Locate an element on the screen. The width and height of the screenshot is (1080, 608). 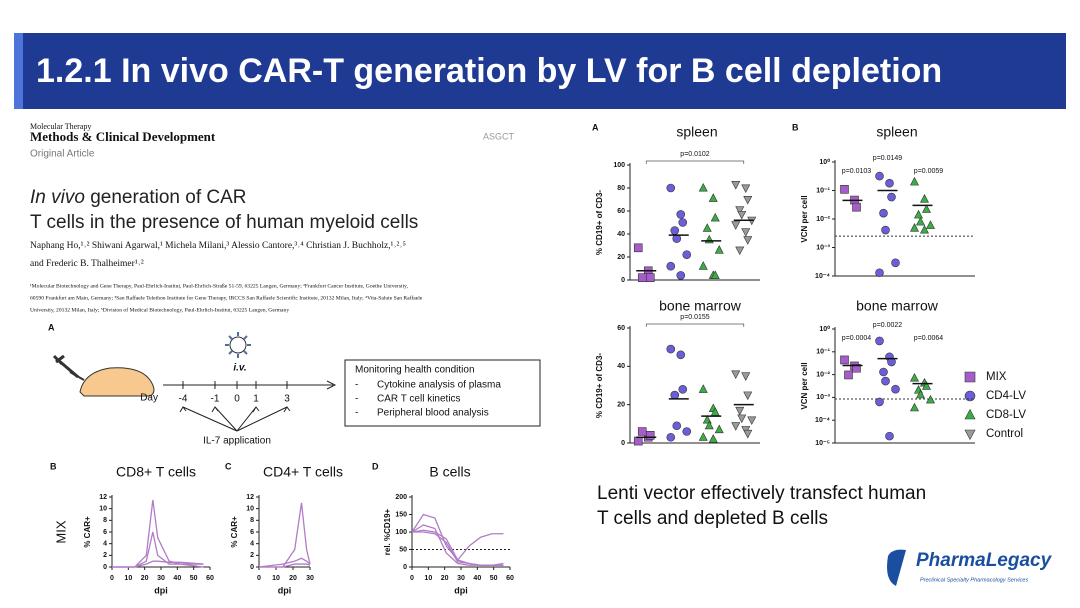
y-tick-label: 4 is located at coordinates (105, 544).